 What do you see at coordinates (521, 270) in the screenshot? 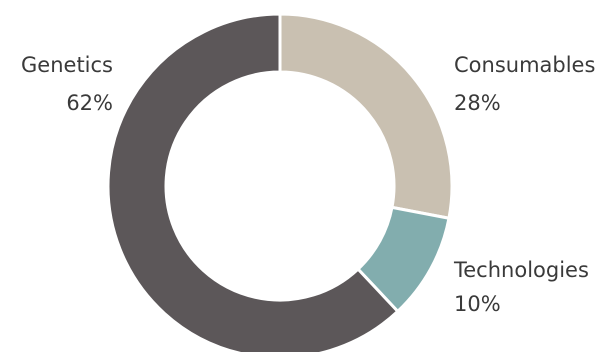
I see `slice-label-technologies: Technologies` at bounding box center [521, 270].